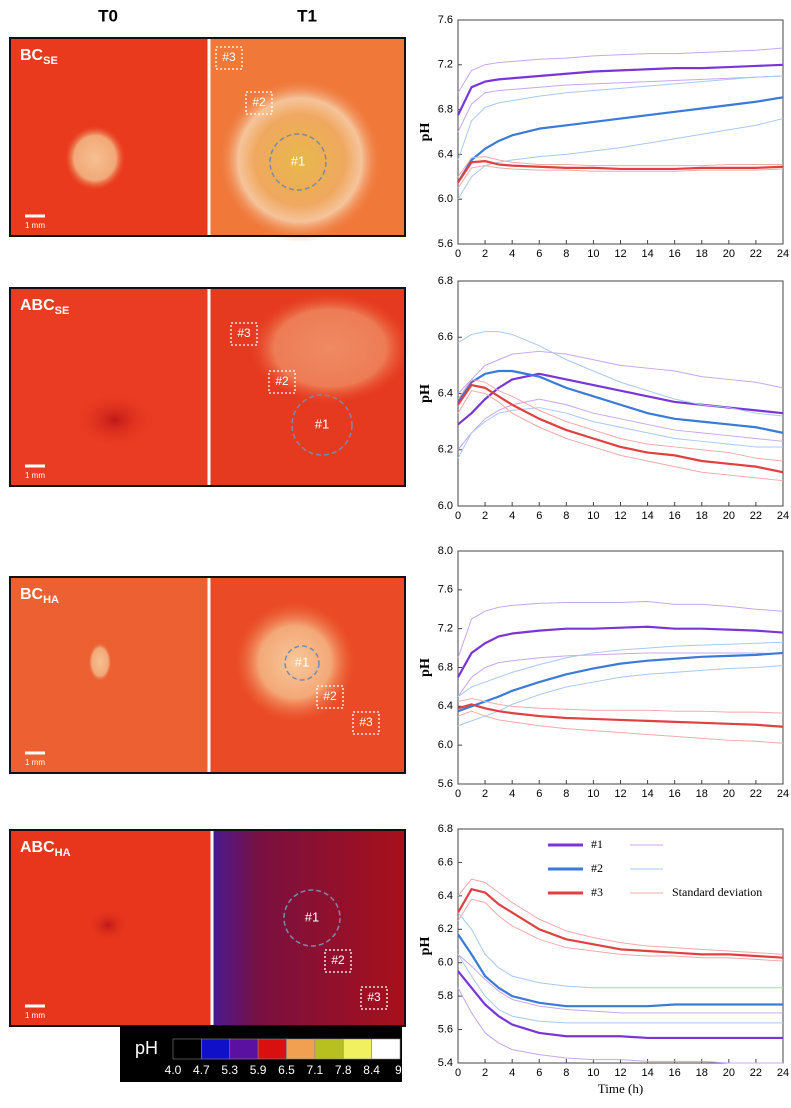 Image resolution: width=791 pixels, height=1108 pixels. I want to click on panel-label: ABCSE, so click(44, 307).